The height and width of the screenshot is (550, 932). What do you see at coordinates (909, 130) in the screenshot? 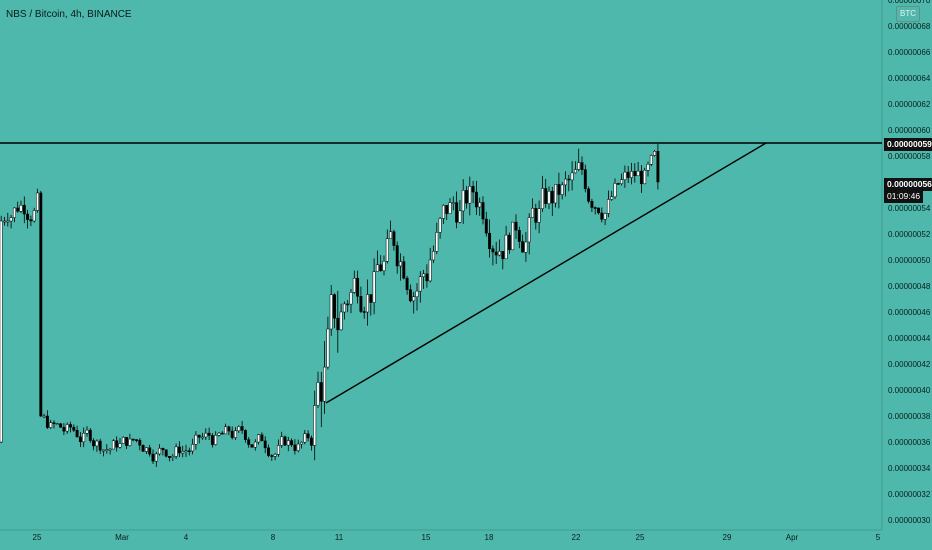
I see `y-tick-label: 0.00000060` at bounding box center [909, 130].